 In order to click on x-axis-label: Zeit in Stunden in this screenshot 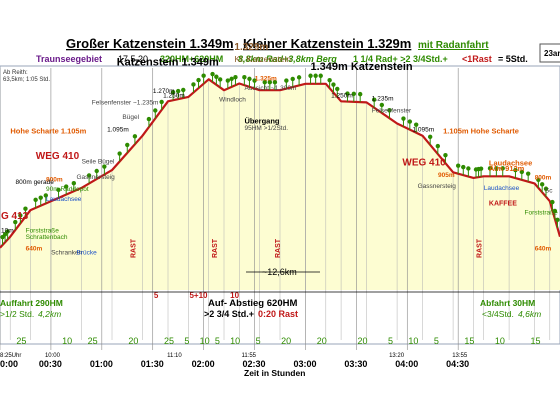, I will do `click(274, 373)`.